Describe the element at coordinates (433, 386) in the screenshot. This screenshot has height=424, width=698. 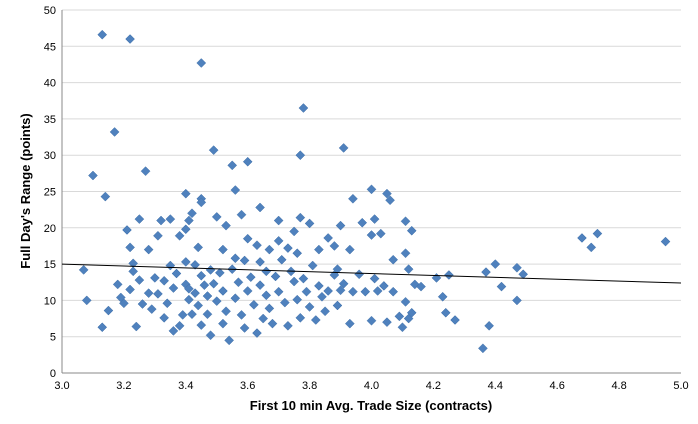
I see `x-tick-label: 4.2` at that location.